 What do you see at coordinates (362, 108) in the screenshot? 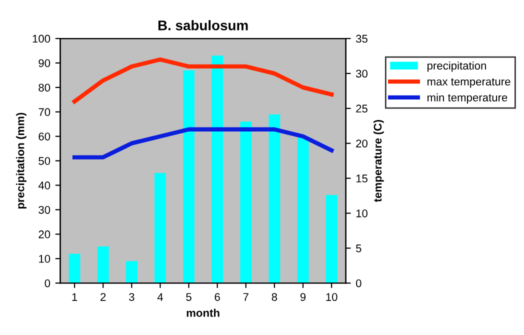
I see `y2-tick-label: 25` at bounding box center [362, 108].